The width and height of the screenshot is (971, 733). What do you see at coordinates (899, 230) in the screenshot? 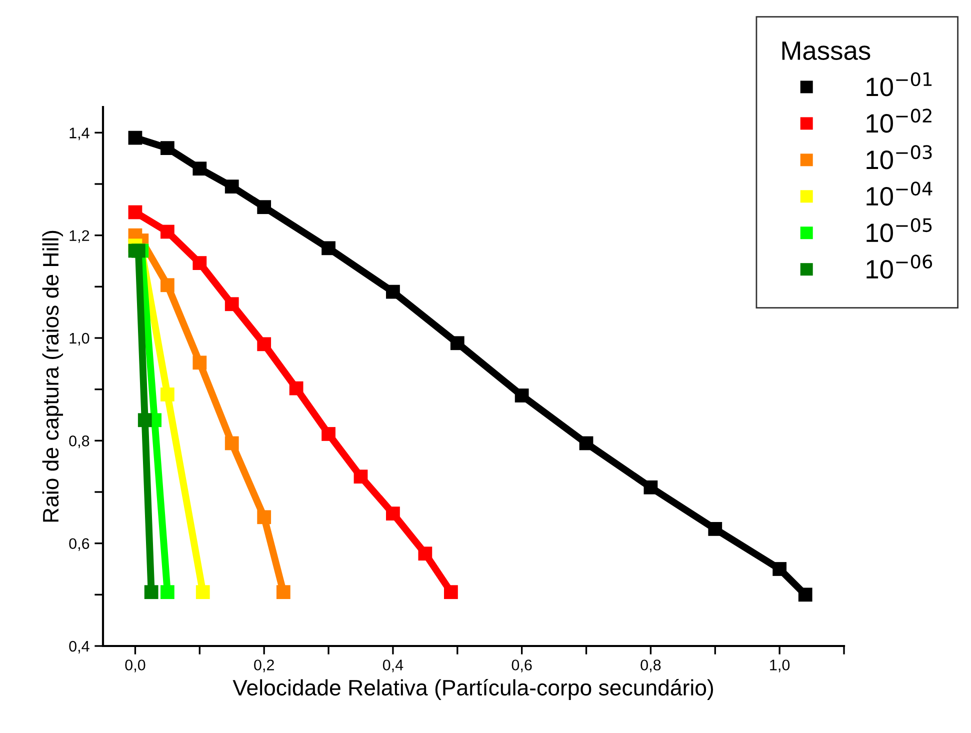
I see `legend-label: 10$^{−05}$` at bounding box center [899, 230].